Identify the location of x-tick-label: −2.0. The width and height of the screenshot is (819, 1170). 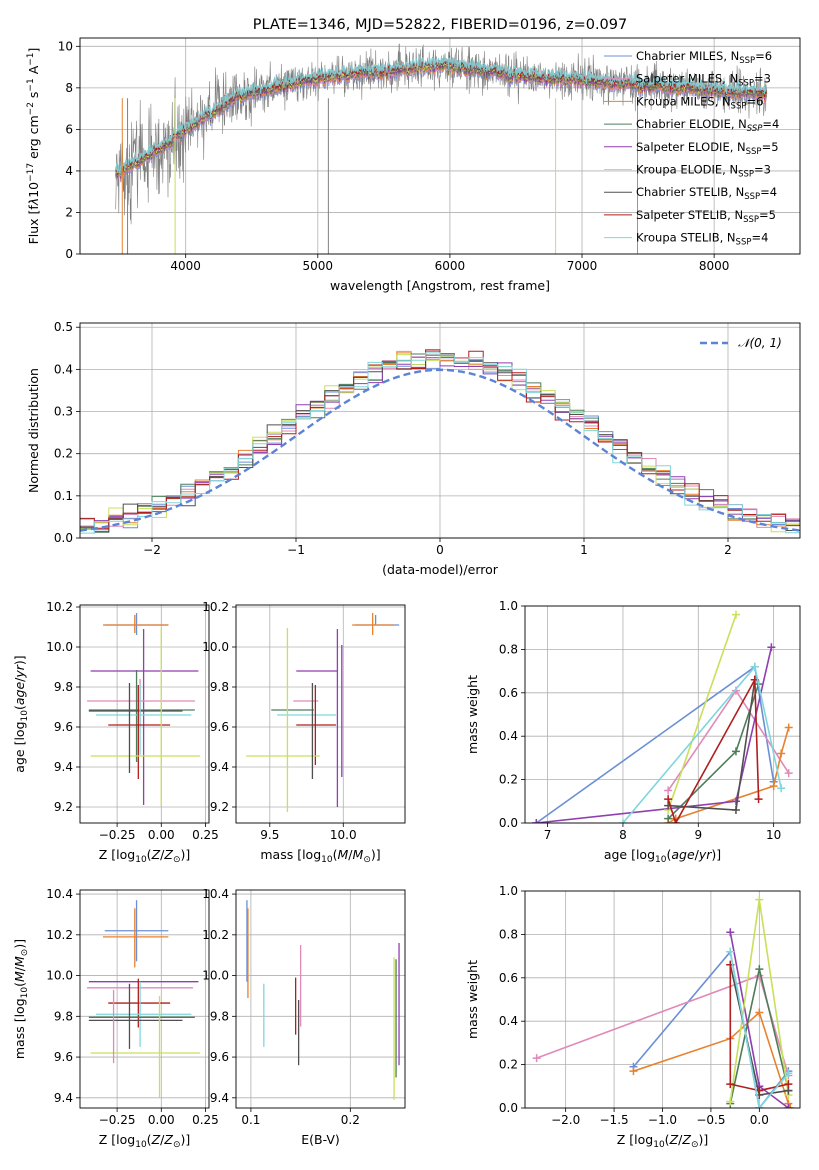
(565, 1120).